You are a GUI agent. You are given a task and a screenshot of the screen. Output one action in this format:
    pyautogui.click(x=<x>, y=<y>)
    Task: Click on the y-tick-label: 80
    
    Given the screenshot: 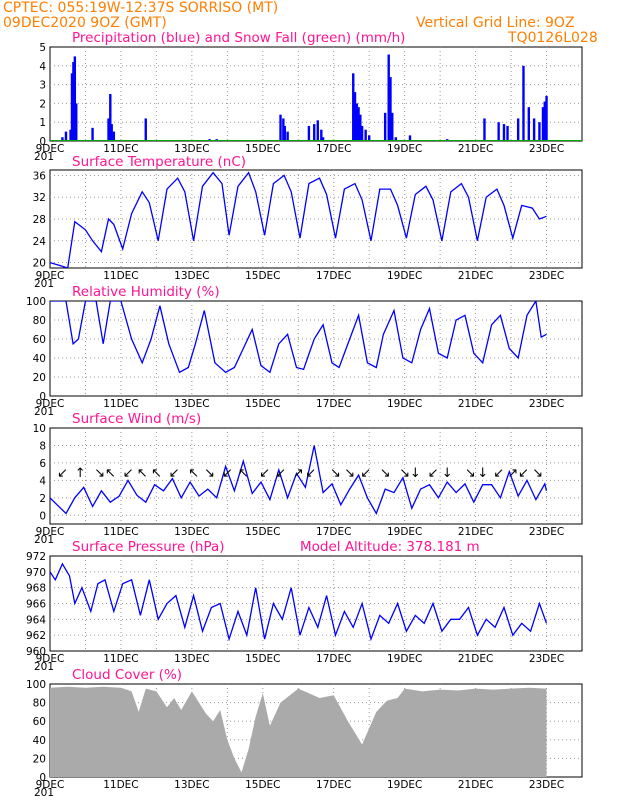 What is the action you would take?
    pyautogui.click(x=39, y=321)
    